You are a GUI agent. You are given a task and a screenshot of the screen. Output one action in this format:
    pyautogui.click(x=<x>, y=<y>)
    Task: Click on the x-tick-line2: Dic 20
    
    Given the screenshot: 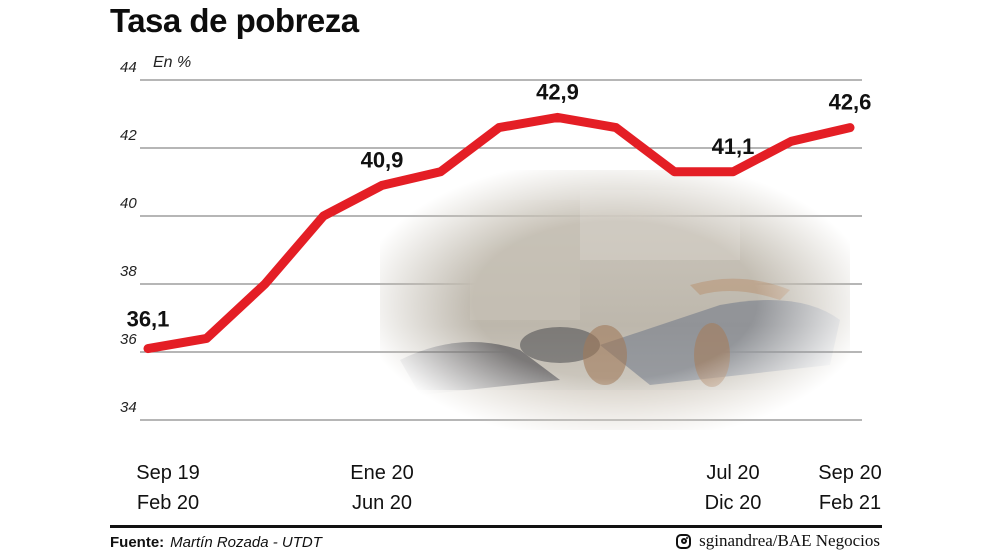 What is the action you would take?
    pyautogui.click(x=733, y=503)
    